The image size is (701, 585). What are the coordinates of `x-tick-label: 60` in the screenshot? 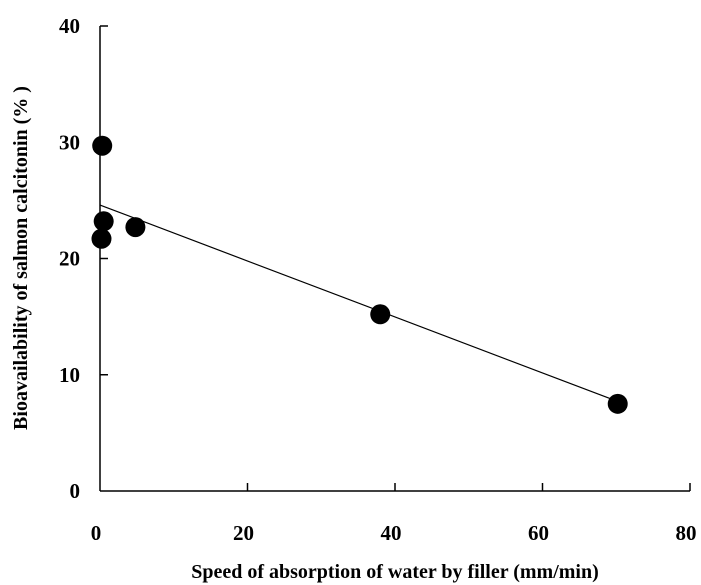 It's located at (538, 533).